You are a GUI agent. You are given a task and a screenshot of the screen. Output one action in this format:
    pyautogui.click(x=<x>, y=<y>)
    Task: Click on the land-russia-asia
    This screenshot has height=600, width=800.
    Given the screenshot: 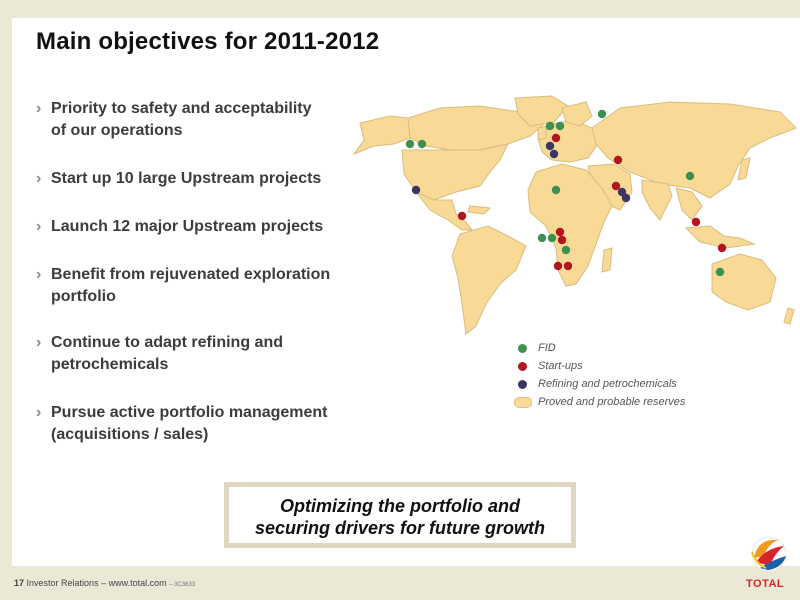 What is the action you would take?
    pyautogui.click(x=694, y=150)
    